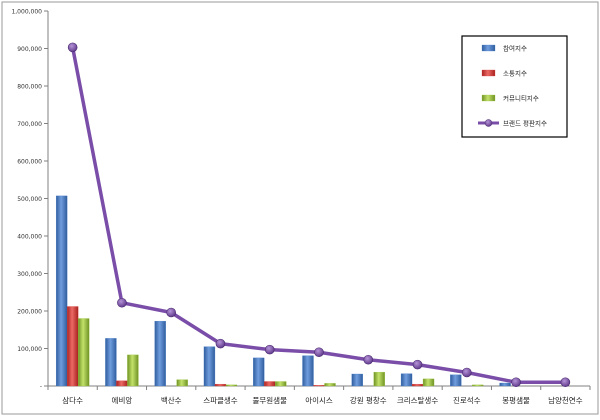 This screenshot has width=600, height=420. What do you see at coordinates (514, 86) in the screenshot?
I see `legend-box` at bounding box center [514, 86].